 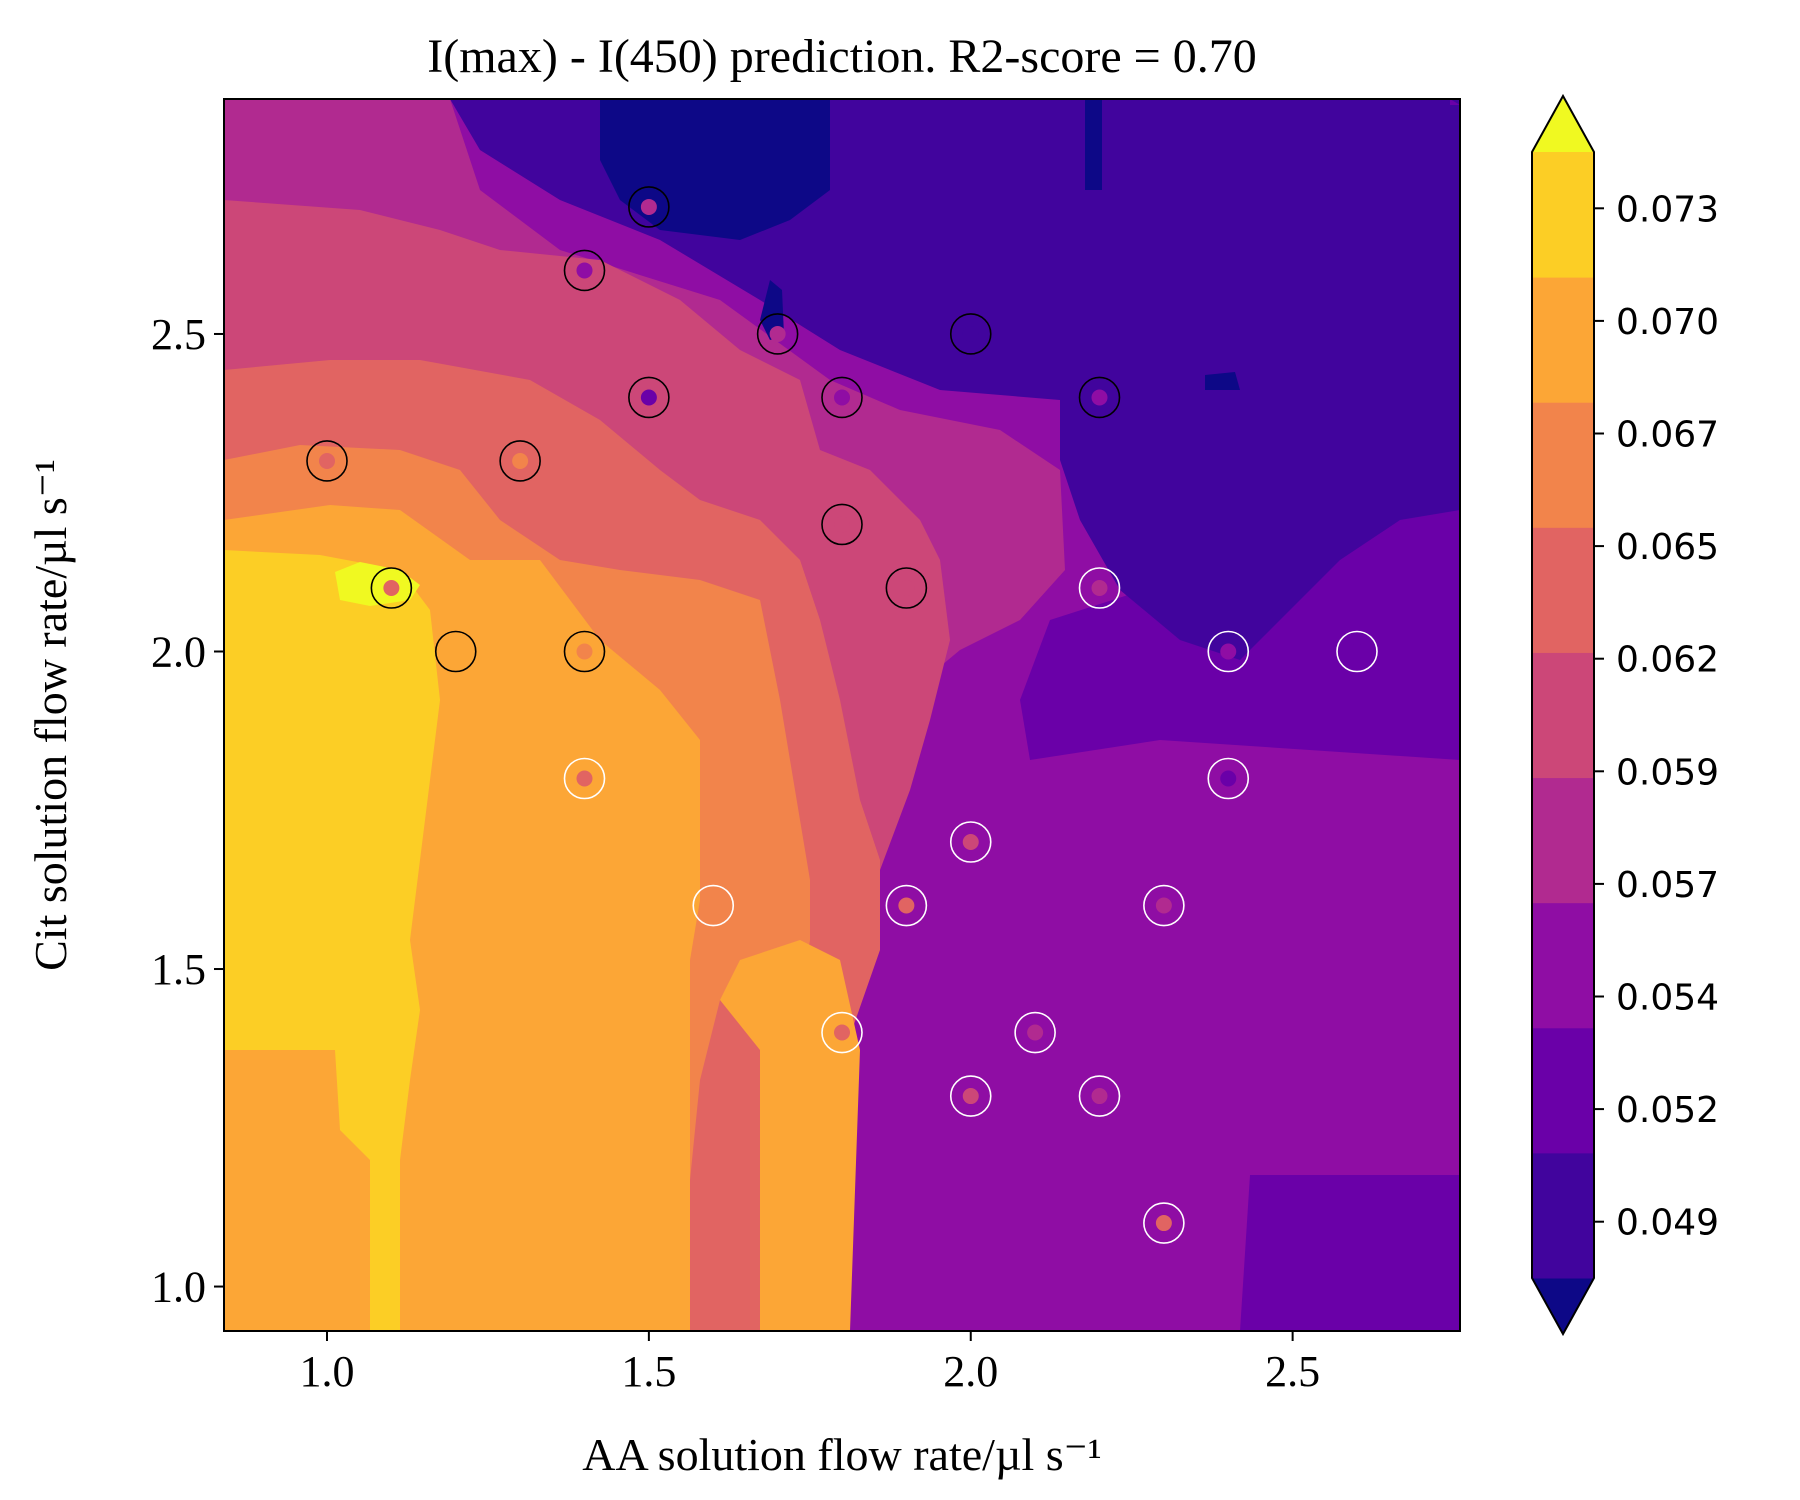 What do you see at coordinates (1292, 1371) in the screenshot?
I see `x-tick-label-3: 2.5` at bounding box center [1292, 1371].